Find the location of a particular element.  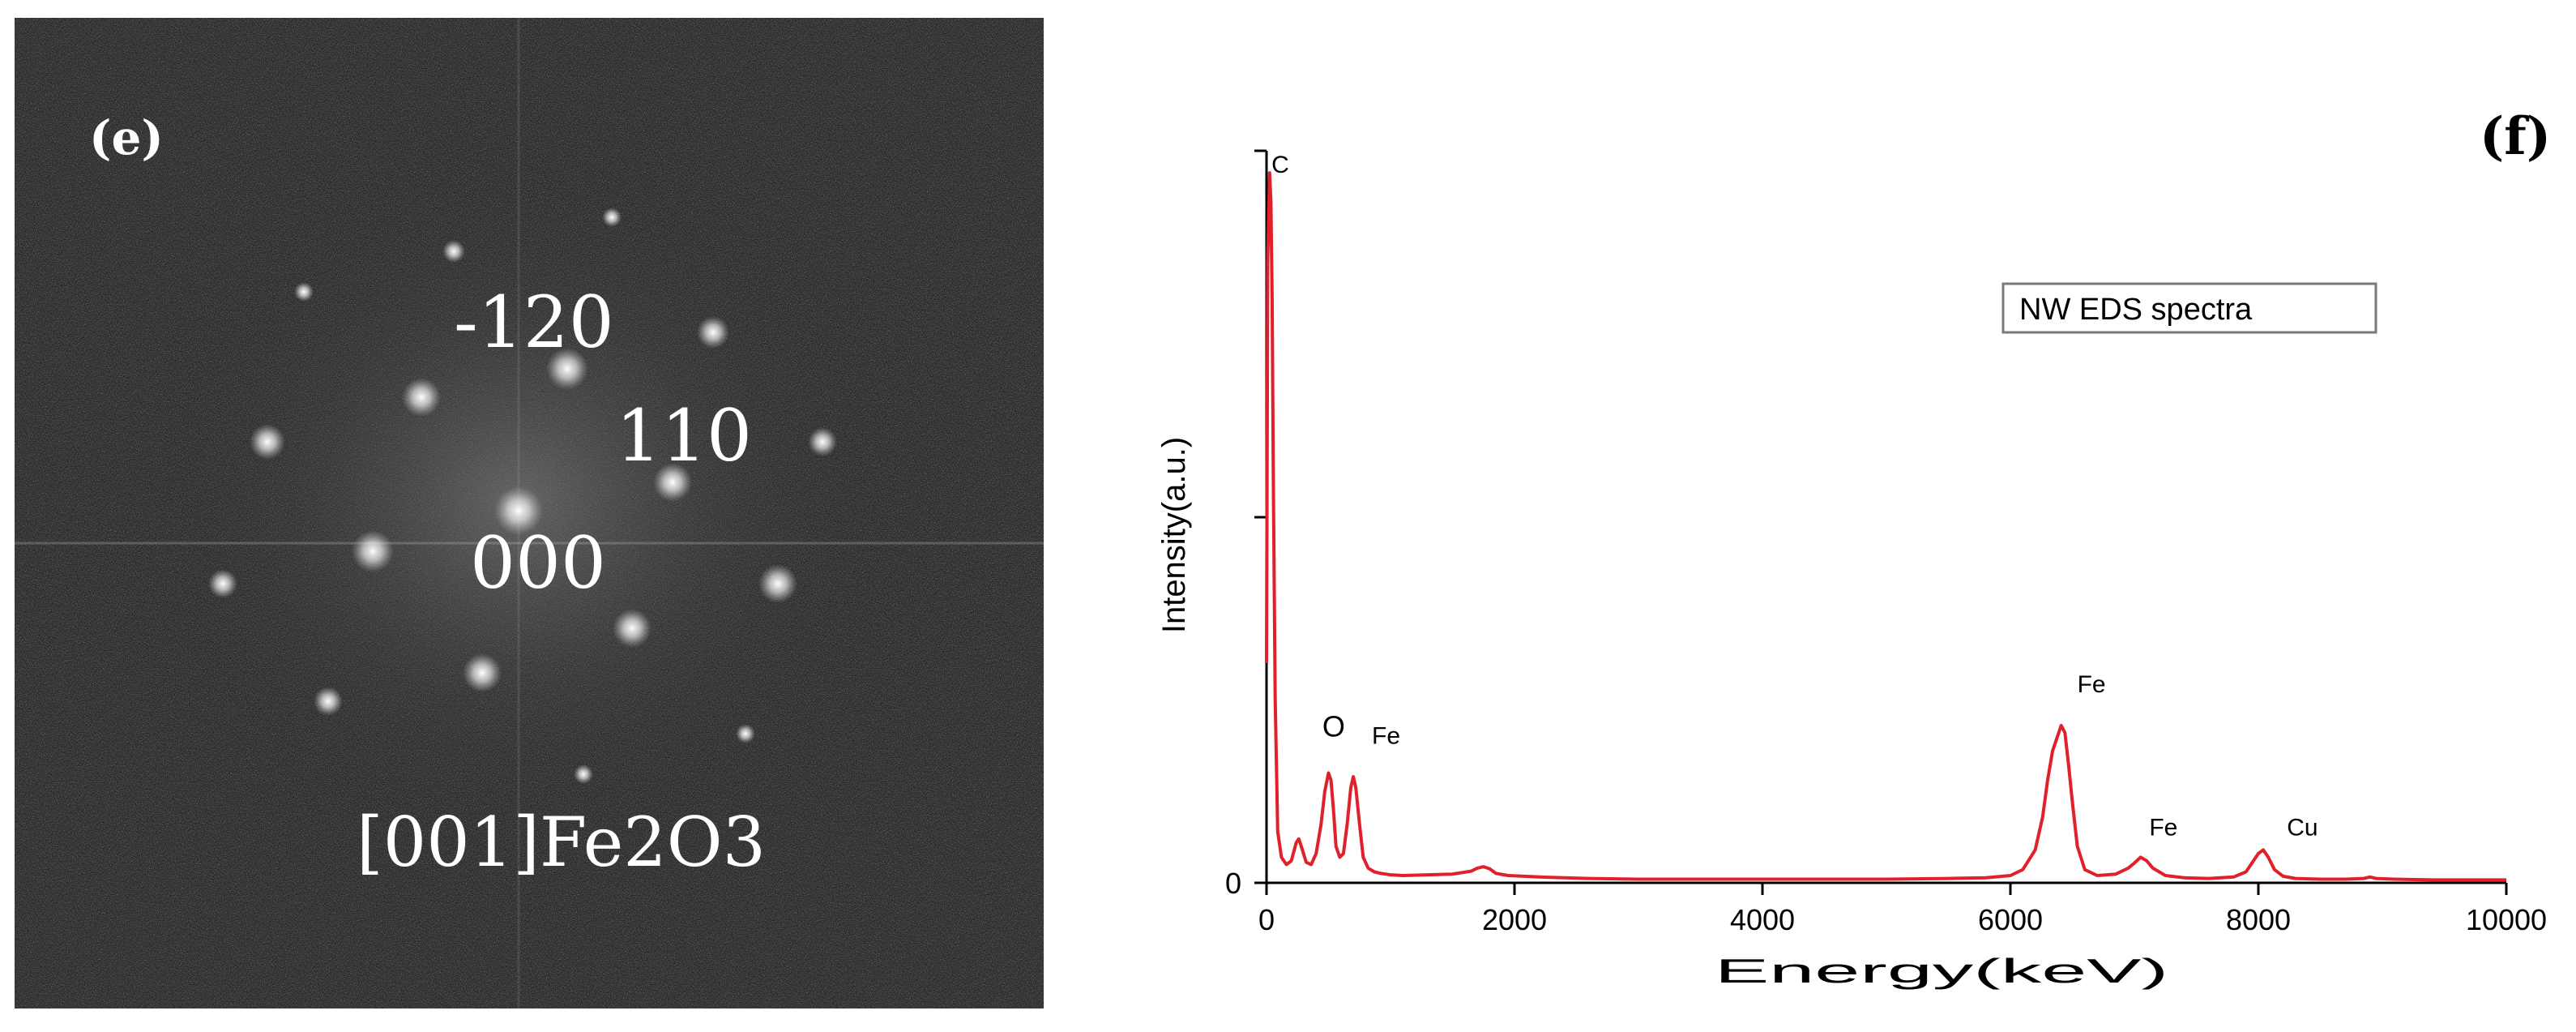

x-tick-label: 6000 is located at coordinates (2010, 920).